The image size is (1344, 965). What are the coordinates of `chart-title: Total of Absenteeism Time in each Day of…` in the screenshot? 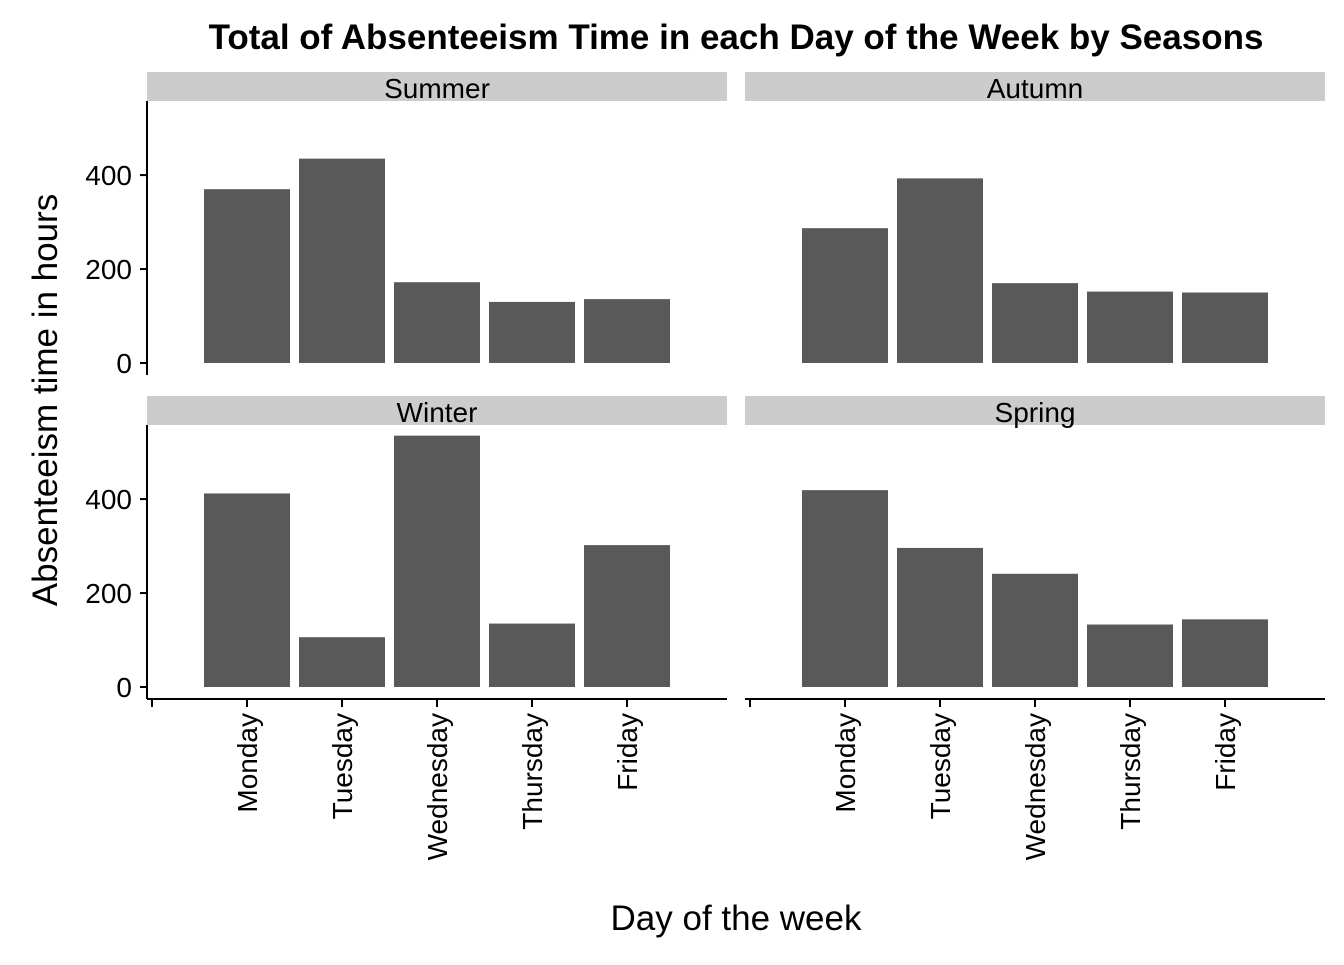 It's located at (736, 37).